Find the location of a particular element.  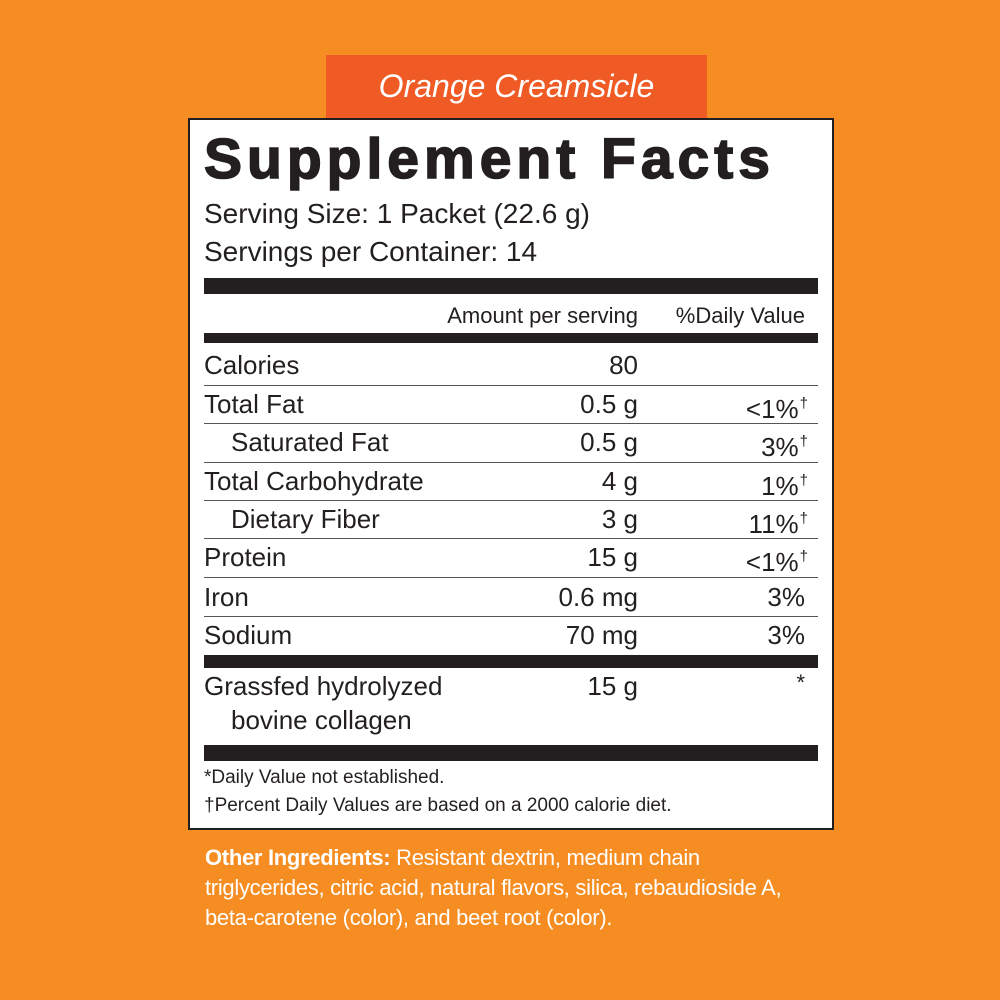

nutrient-name: Iron is located at coordinates (226, 597).